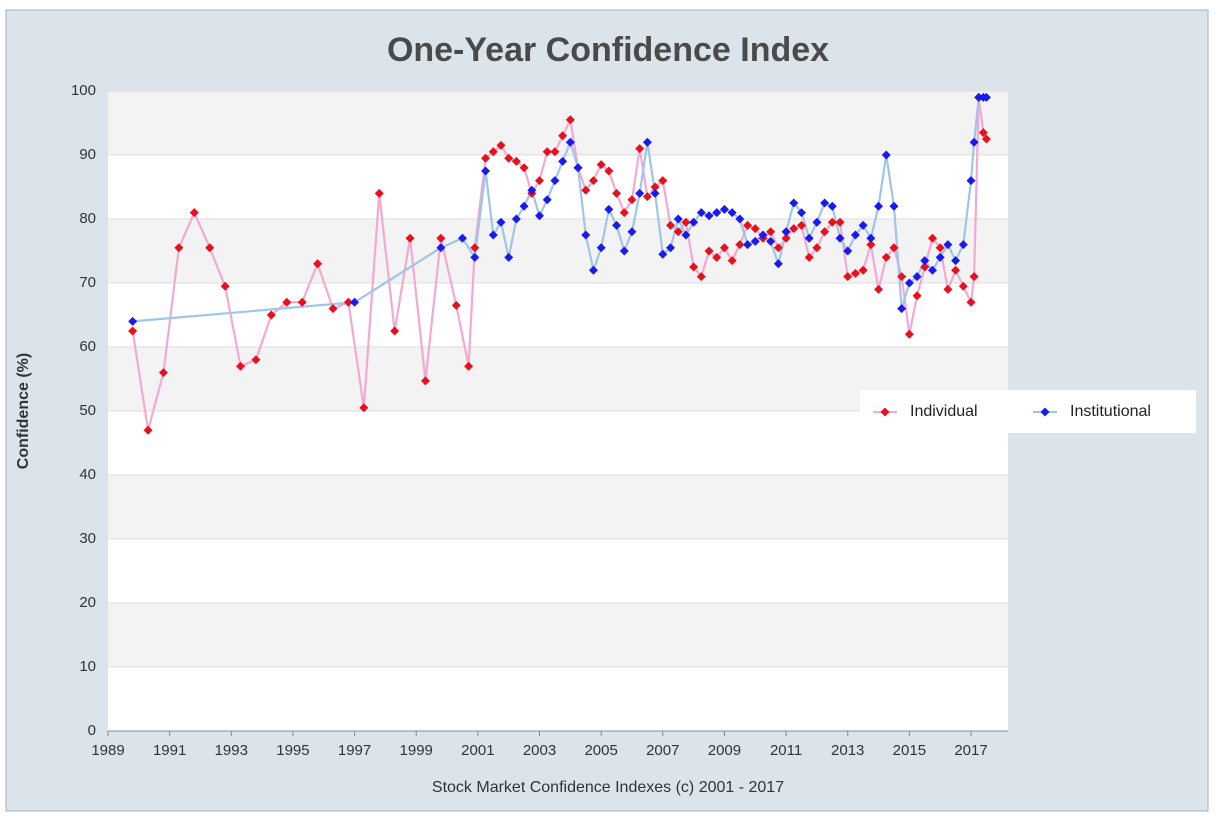 This screenshot has width=1216, height=816. I want to click on y-tick-label: 0, so click(92, 730).